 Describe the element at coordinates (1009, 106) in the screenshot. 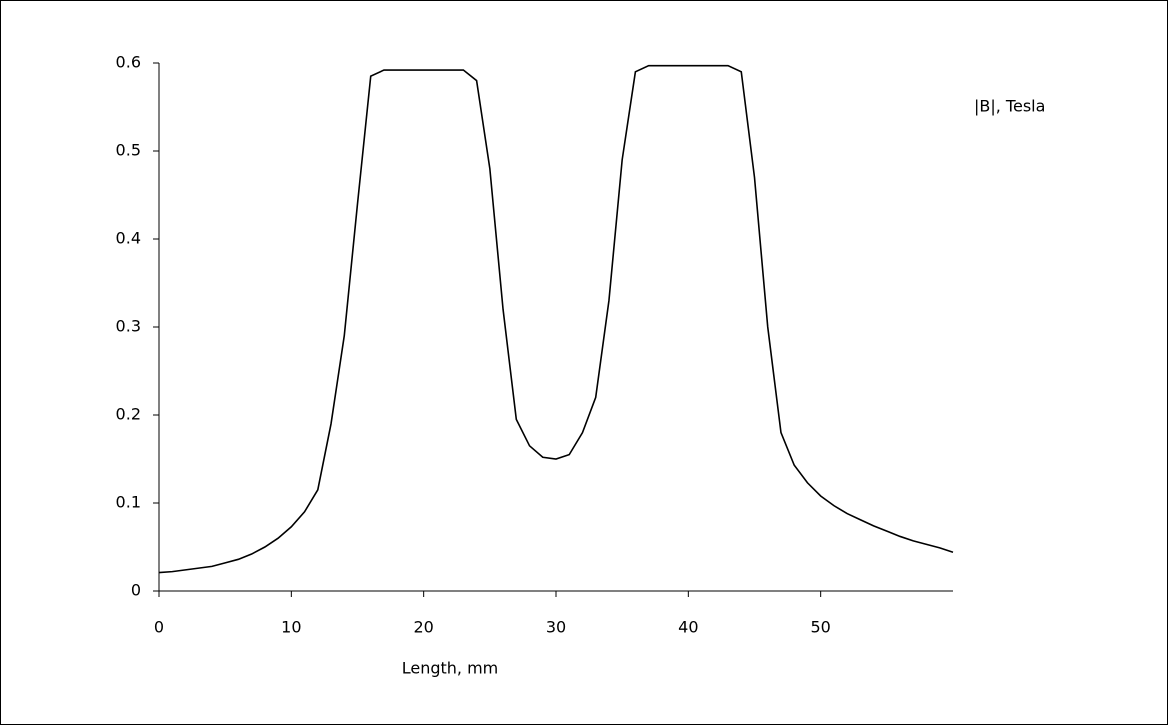

I see `legend-label: |B|, Tesla` at that location.